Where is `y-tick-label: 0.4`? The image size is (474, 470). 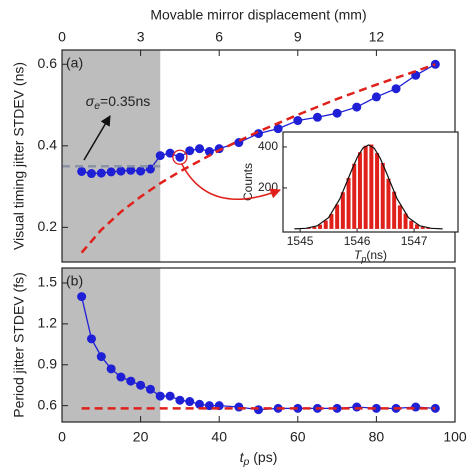 y-tick-label: 0.4 is located at coordinates (48, 145).